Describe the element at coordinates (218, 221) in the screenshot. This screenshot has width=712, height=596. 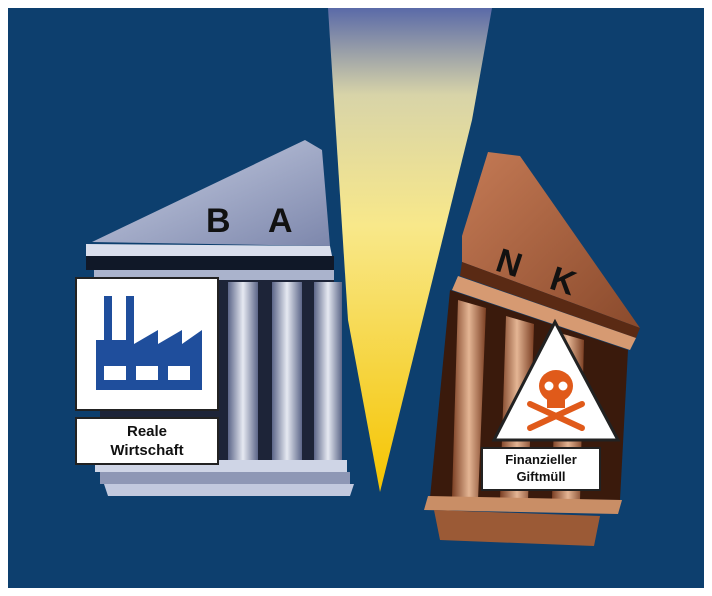
I see `roof-letter: B` at that location.